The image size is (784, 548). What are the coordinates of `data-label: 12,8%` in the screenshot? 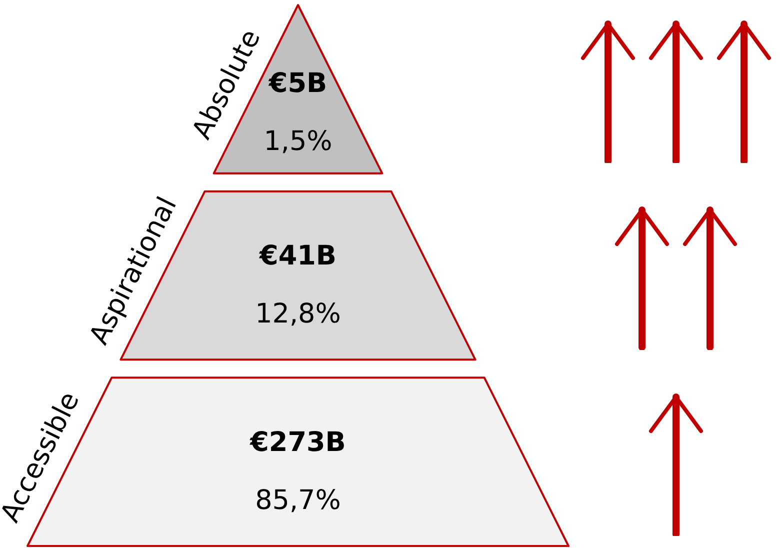 It's located at (298, 314).